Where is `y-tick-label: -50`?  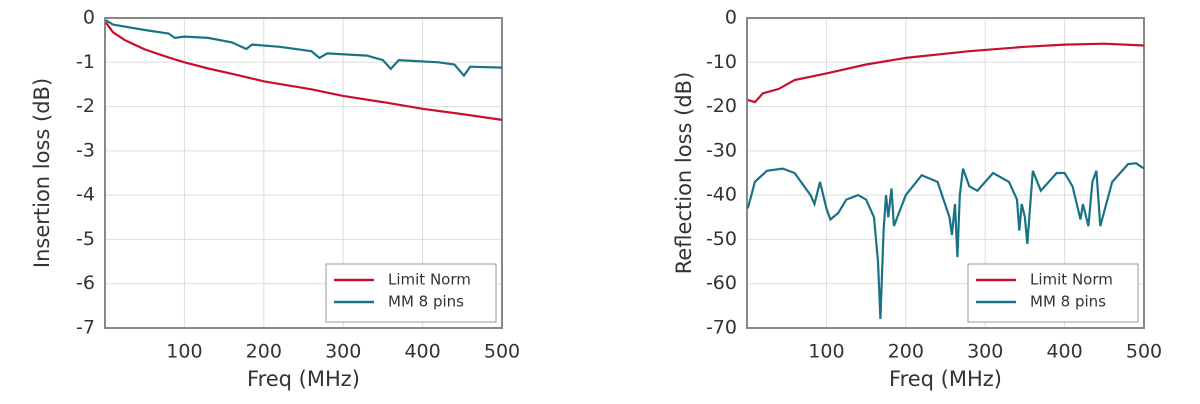
y-tick-label: -50 is located at coordinates (721, 239).